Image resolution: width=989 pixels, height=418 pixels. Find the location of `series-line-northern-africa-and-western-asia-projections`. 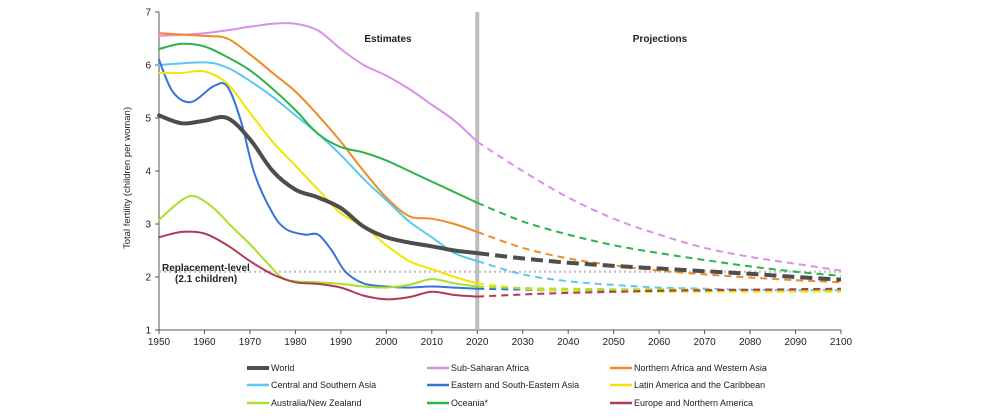

series-line-northern-africa-and-western-asia-projections is located at coordinates (659, 257).